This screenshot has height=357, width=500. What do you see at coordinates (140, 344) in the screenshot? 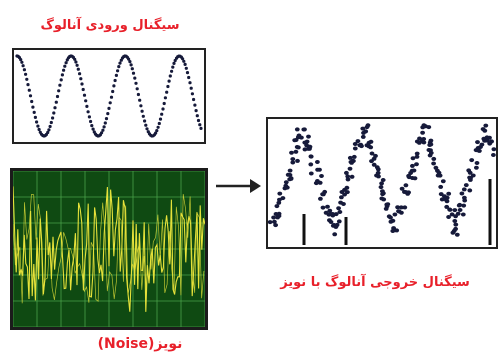
I see `noise-label: نویز(Noise)` at bounding box center [140, 344].